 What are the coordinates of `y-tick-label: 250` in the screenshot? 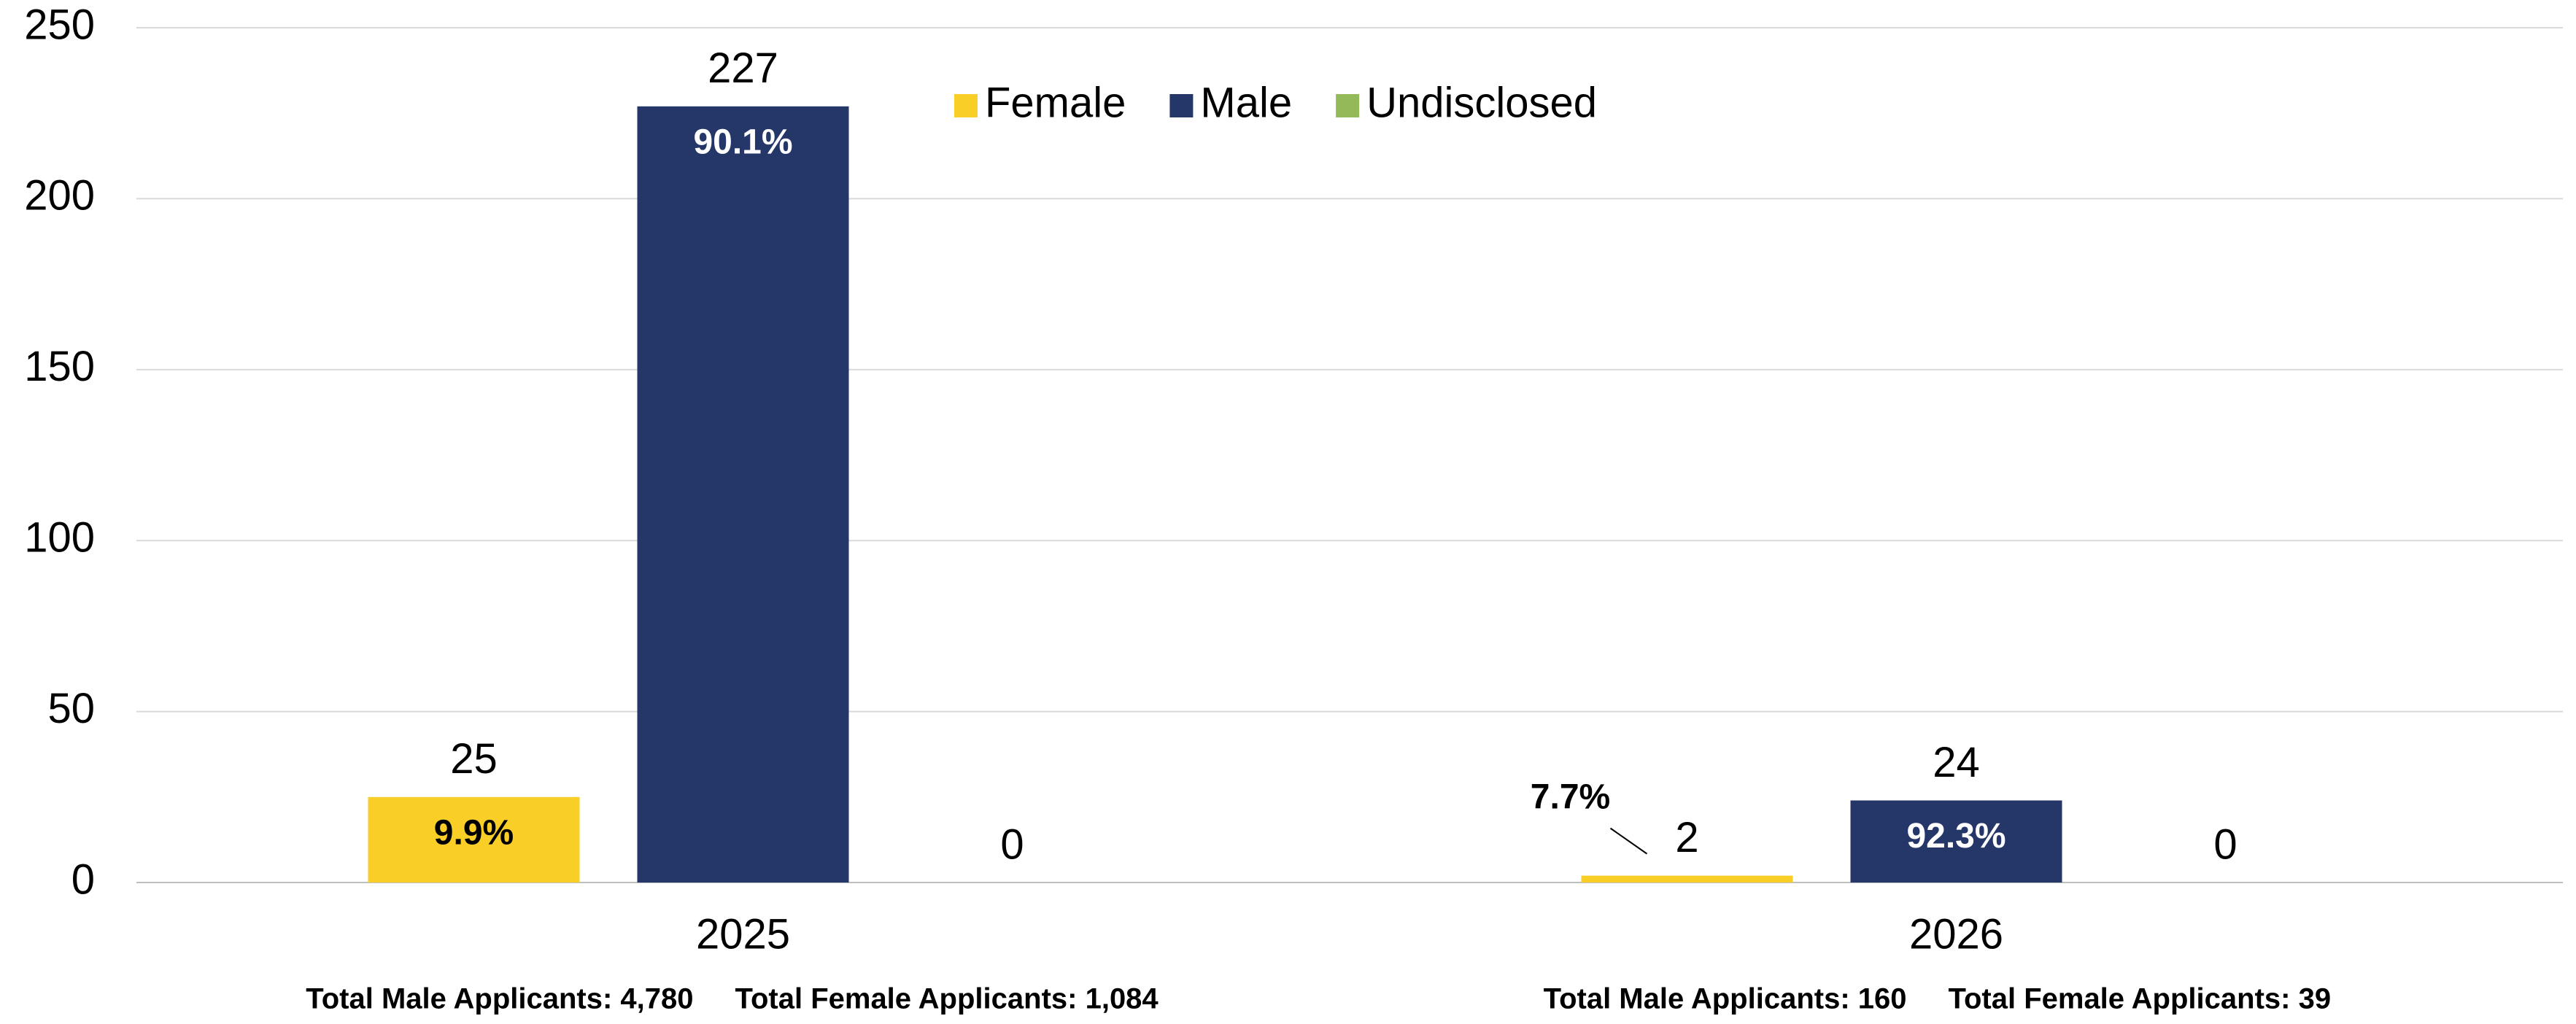 It's located at (59, 24).